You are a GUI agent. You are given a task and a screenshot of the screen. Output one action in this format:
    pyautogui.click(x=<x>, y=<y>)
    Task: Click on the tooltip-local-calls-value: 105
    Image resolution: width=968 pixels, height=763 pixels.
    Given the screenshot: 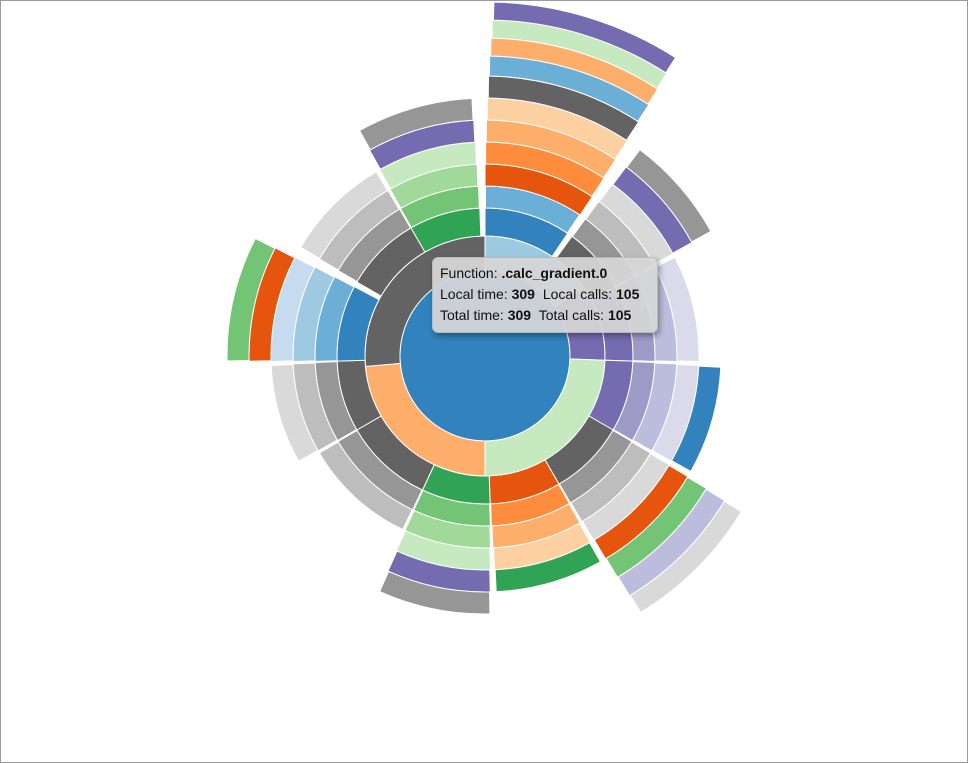 What is the action you would take?
    pyautogui.click(x=628, y=294)
    